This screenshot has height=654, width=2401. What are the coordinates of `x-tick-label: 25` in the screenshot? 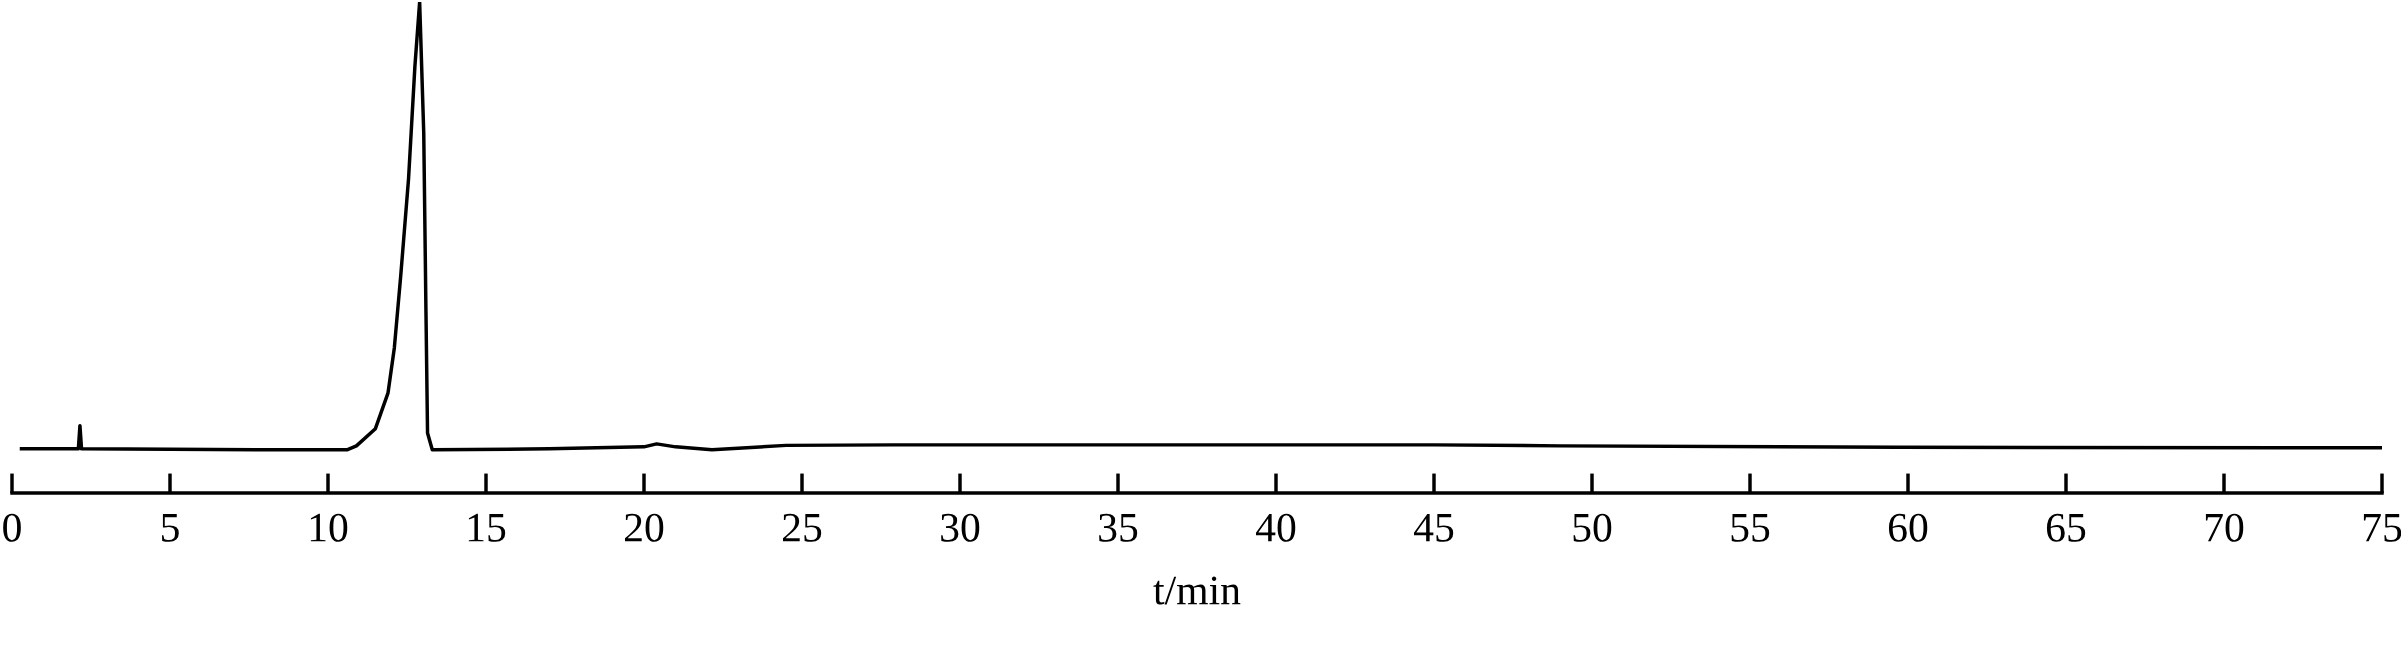 It's located at (802, 527).